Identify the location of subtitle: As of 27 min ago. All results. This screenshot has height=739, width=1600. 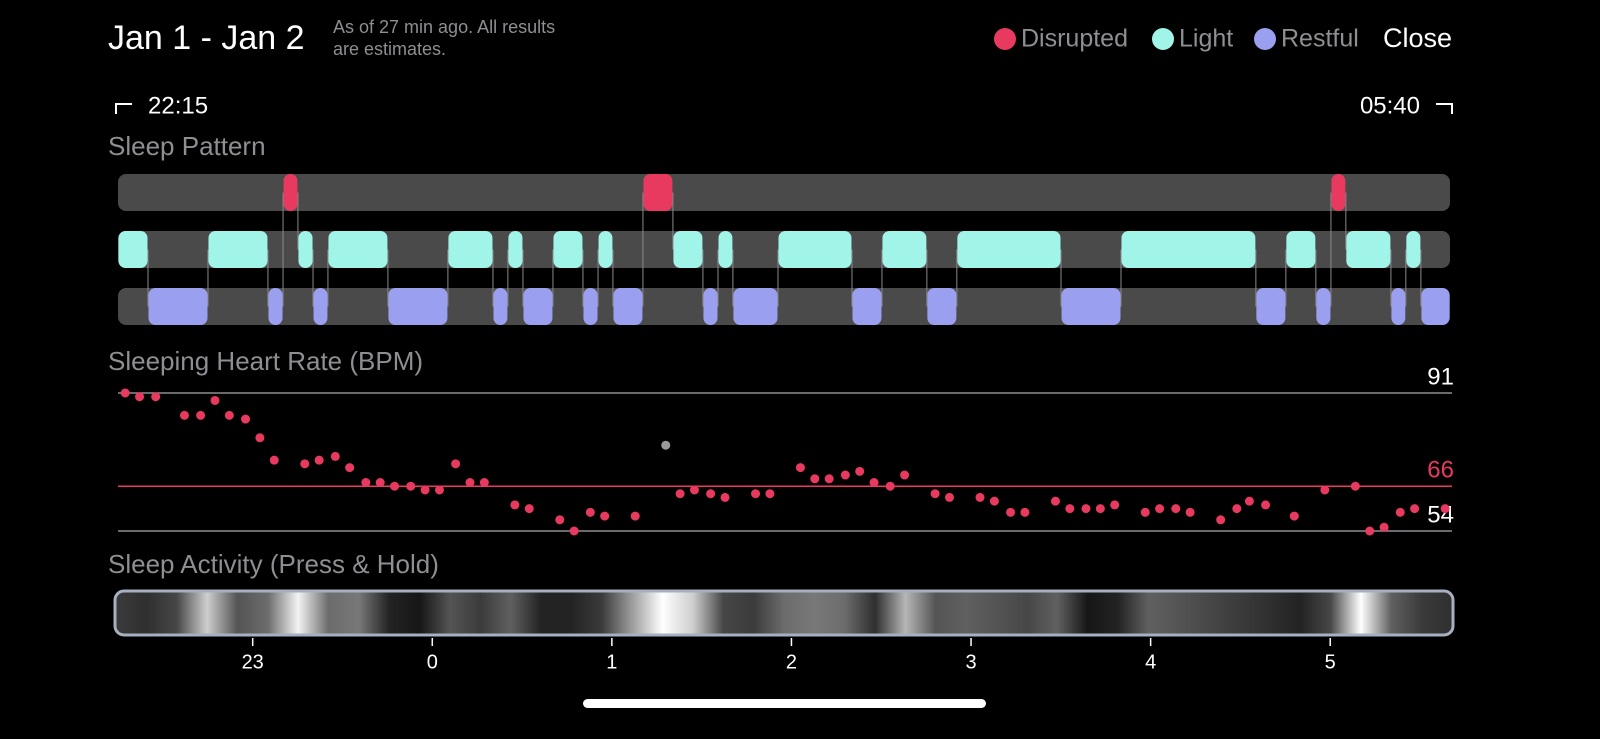
(444, 27).